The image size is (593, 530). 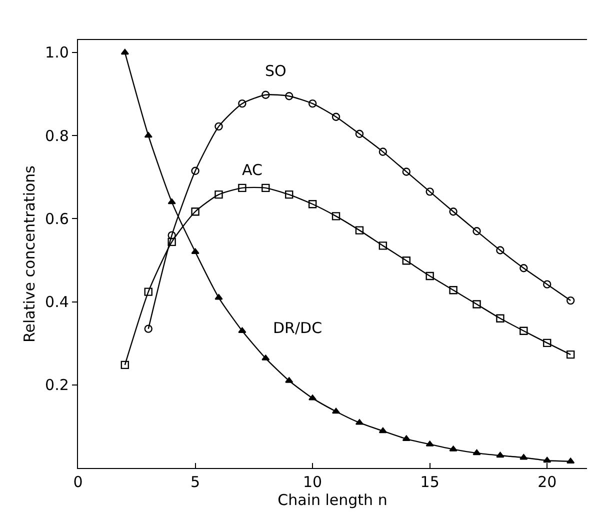 What do you see at coordinates (333, 500) in the screenshot?
I see `x-axis-title: Chain length n` at bounding box center [333, 500].